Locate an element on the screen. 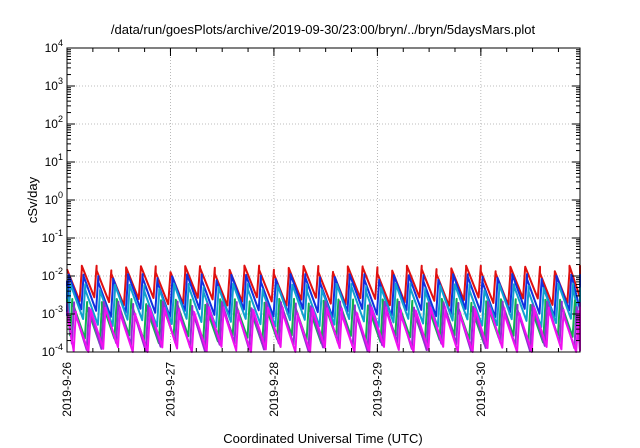  y-tick-label: 10¹ is located at coordinates (54, 160).